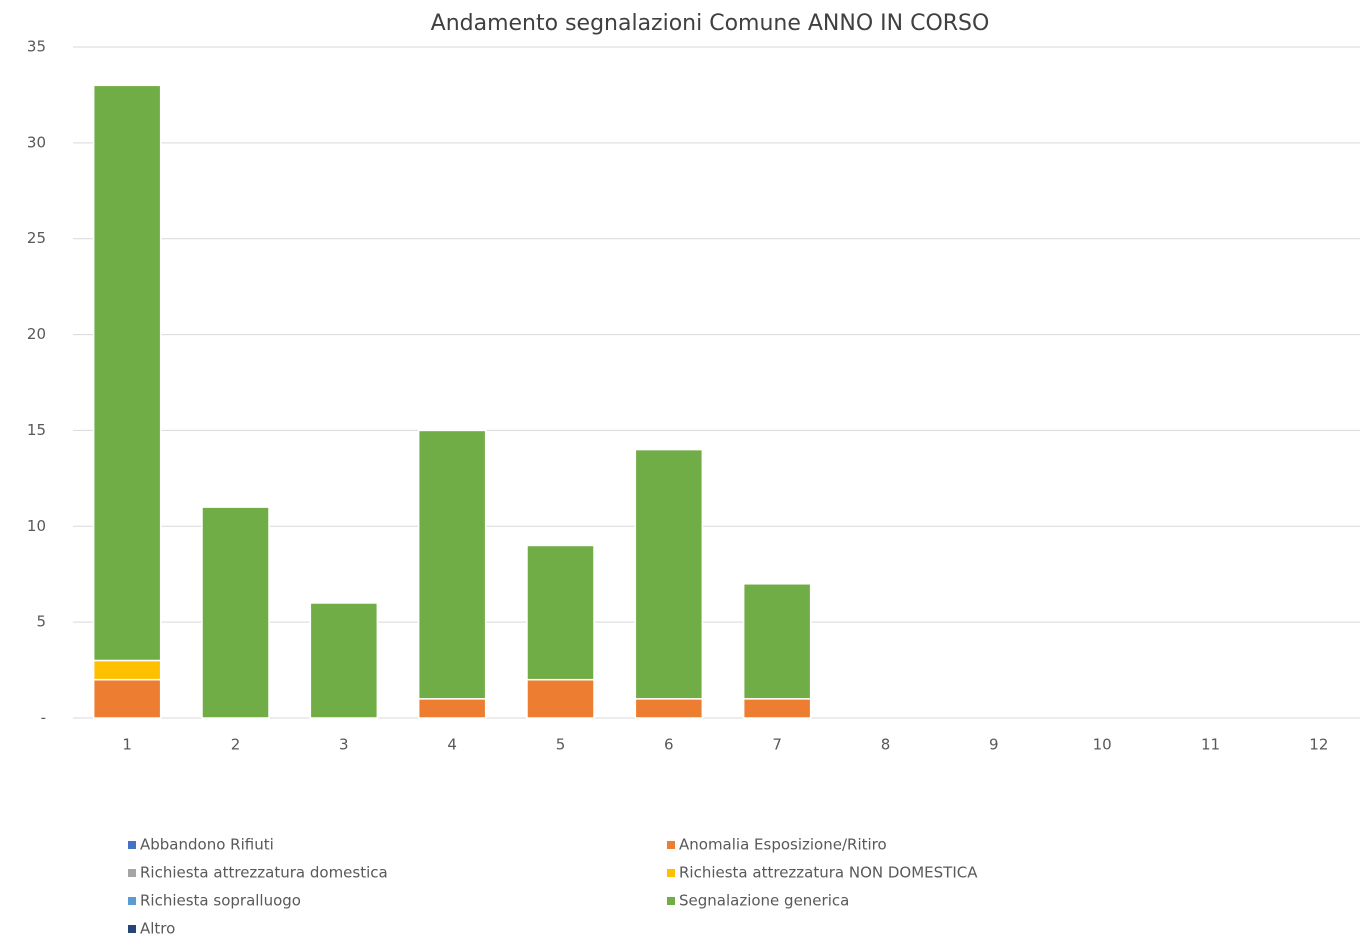 The image size is (1360, 940). I want to click on legend-label: Richiesta attrezzatura NON DOMESTICA, so click(828, 873).